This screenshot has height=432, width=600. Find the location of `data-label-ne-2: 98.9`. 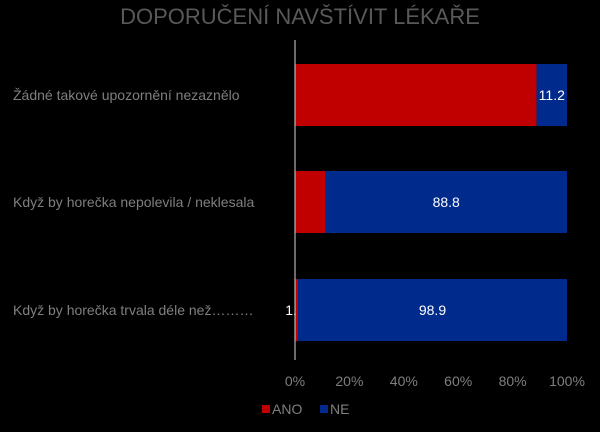

data-label-ne-2: 98.9 is located at coordinates (432, 310).